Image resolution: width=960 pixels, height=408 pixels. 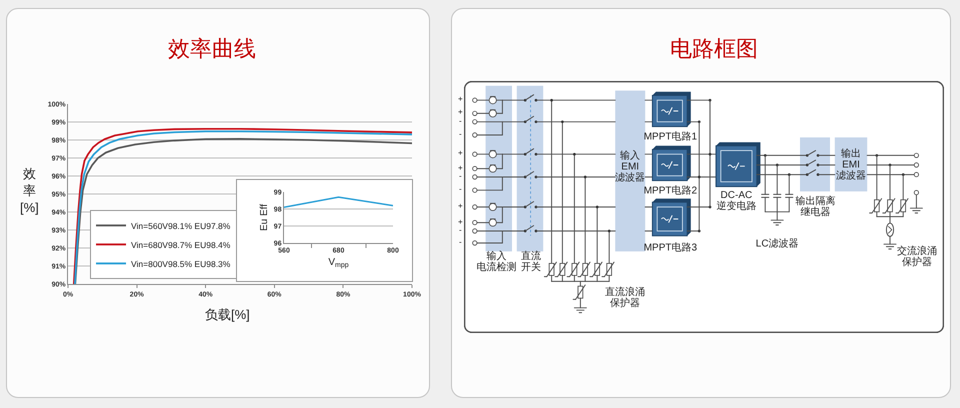 I want to click on text: 电路框图, so click(x=714, y=49).